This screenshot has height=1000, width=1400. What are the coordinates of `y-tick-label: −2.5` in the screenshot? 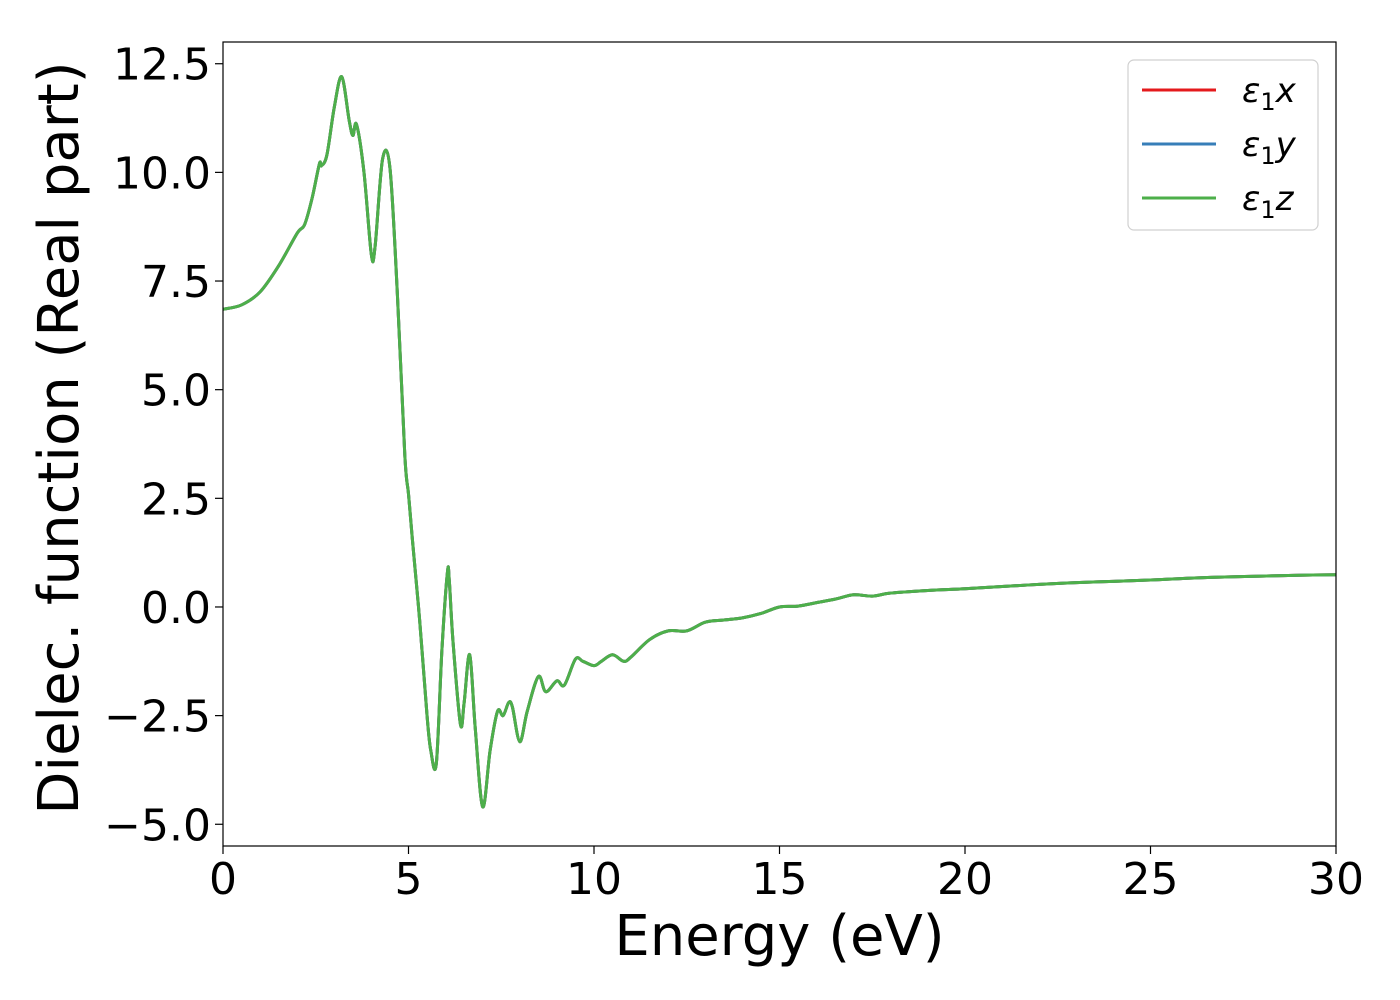 It's located at (157, 717).